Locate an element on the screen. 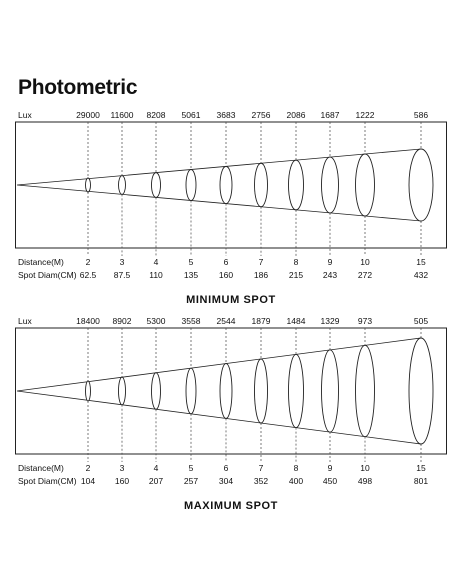 This screenshot has width=452, height=584. diameter-value: 87.5 is located at coordinates (122, 275).